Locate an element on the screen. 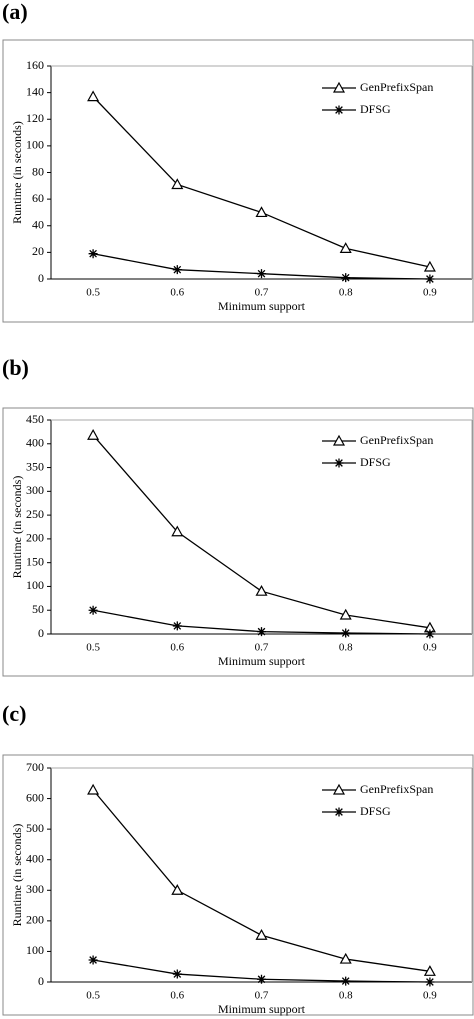 This screenshot has height=1019, width=474. panel-label: (a) is located at coordinates (15, 12).